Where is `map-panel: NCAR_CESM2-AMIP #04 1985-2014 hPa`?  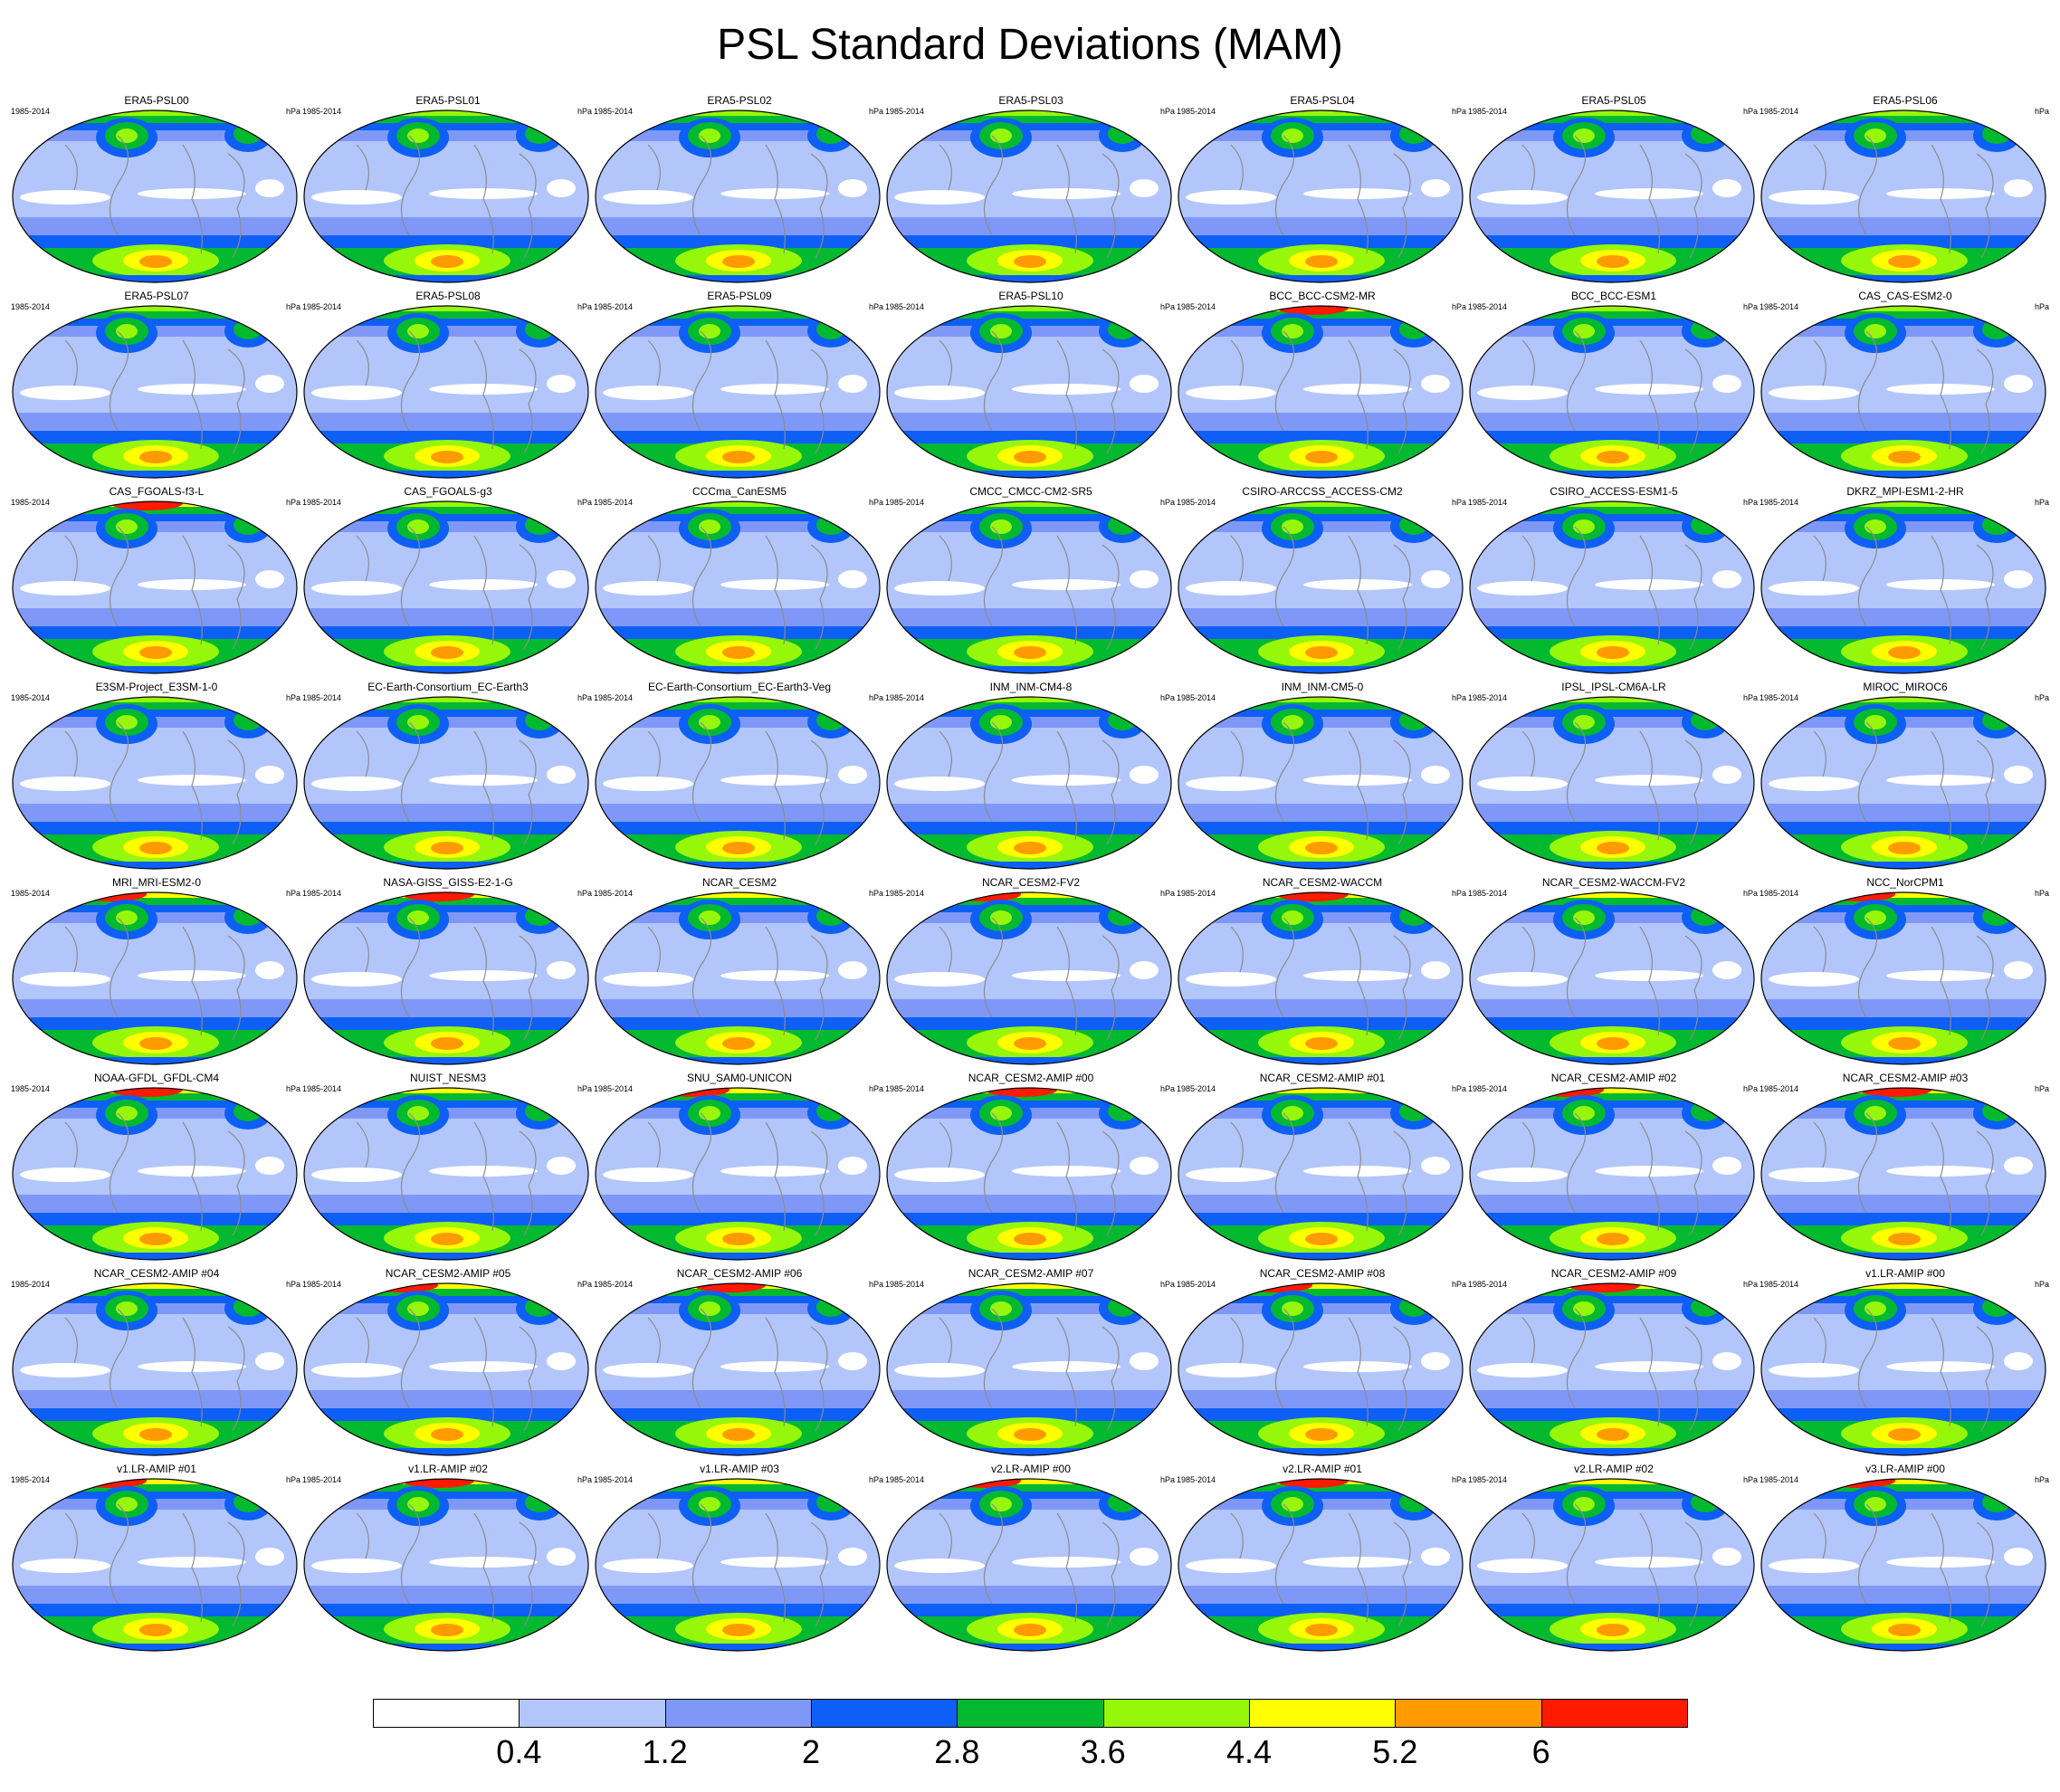 map-panel: NCAR_CESM2-AMIP #04 1985-2014 hPa is located at coordinates (157, 1361).